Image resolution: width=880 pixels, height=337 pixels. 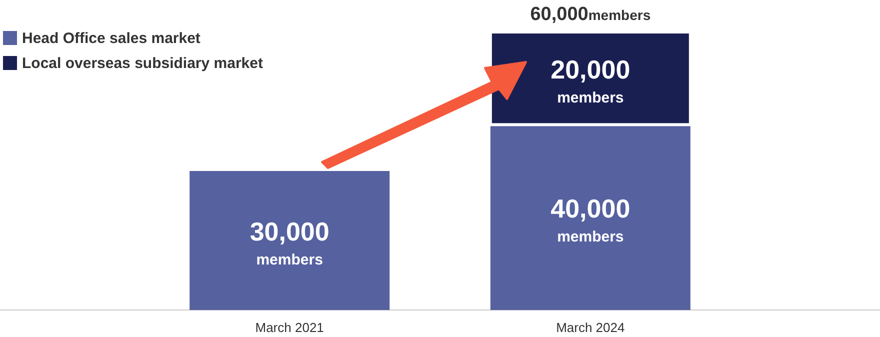 What do you see at coordinates (290, 242) in the screenshot?
I see `data-label: 30,000 members` at bounding box center [290, 242].